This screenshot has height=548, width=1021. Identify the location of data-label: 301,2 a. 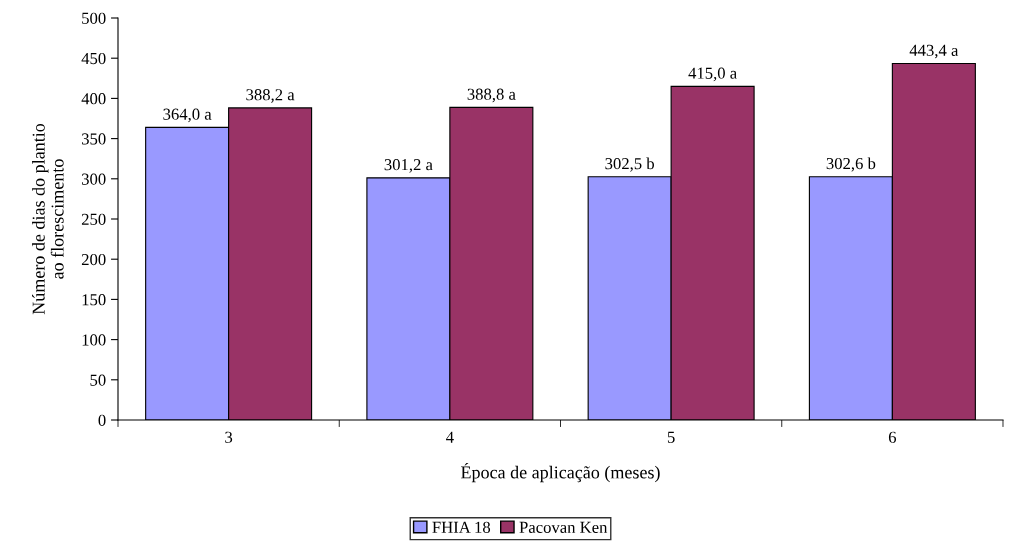
(408, 166).